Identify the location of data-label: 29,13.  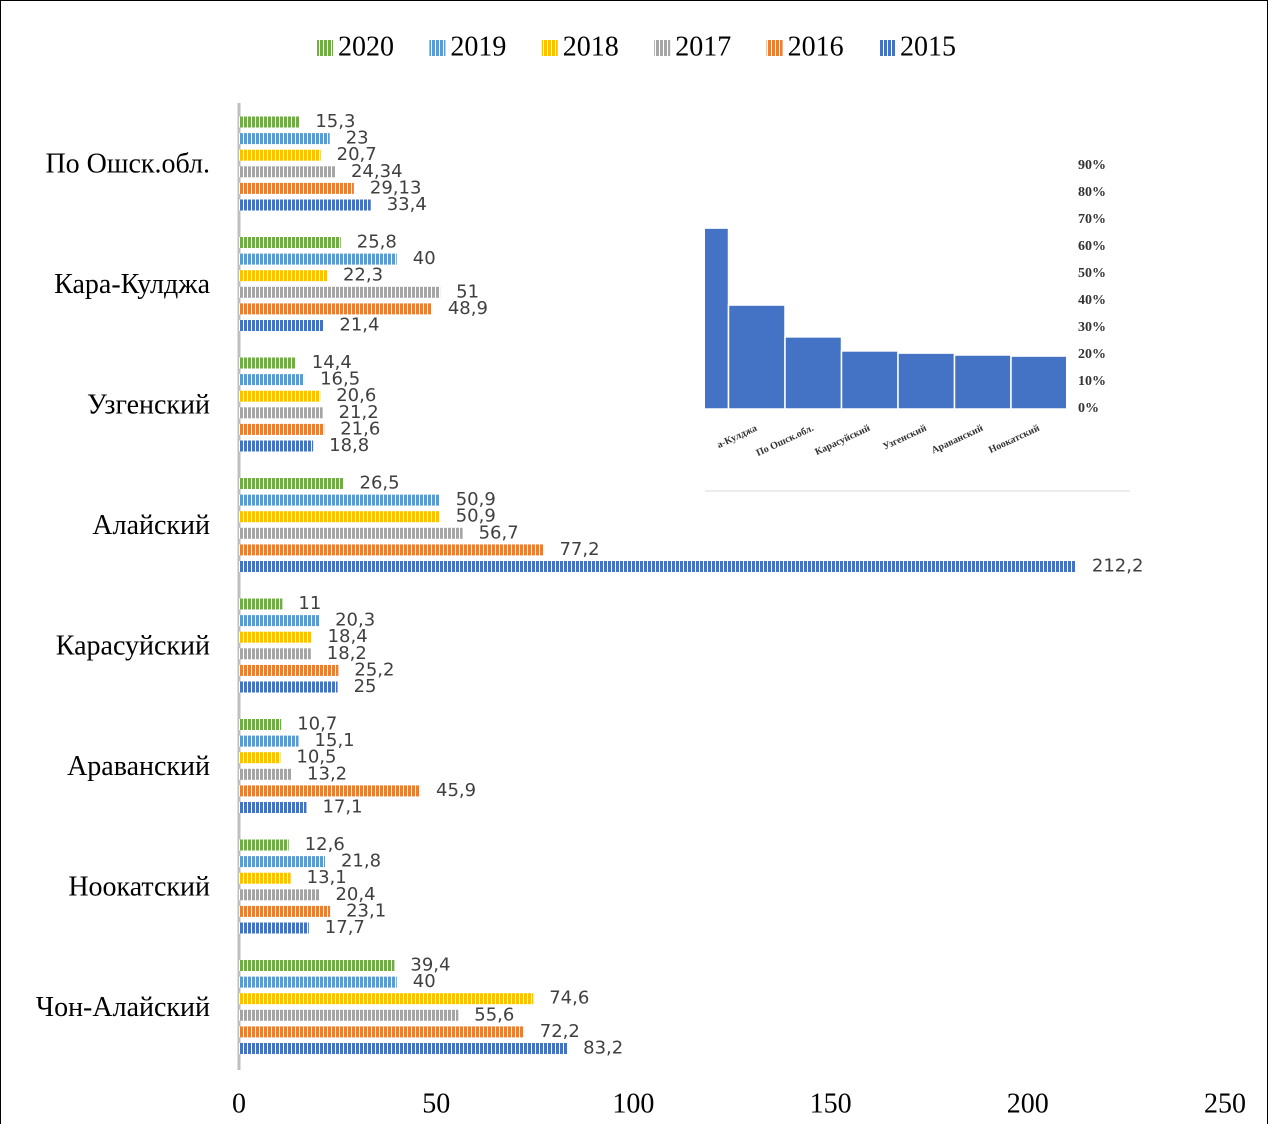
(396, 187).